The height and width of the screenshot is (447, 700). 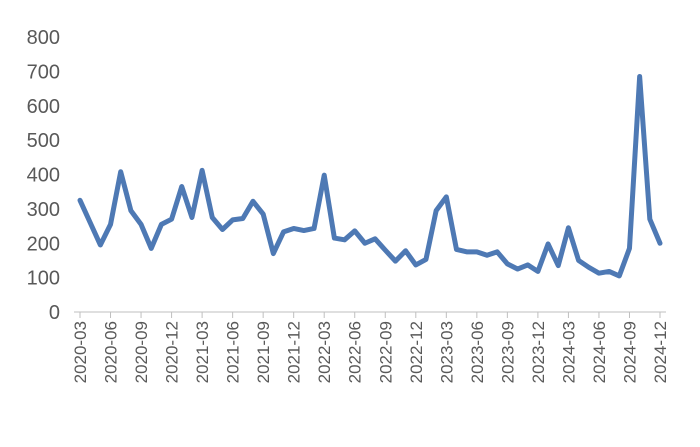 I want to click on x-tick-label: 2020-12, so click(x=172, y=352).